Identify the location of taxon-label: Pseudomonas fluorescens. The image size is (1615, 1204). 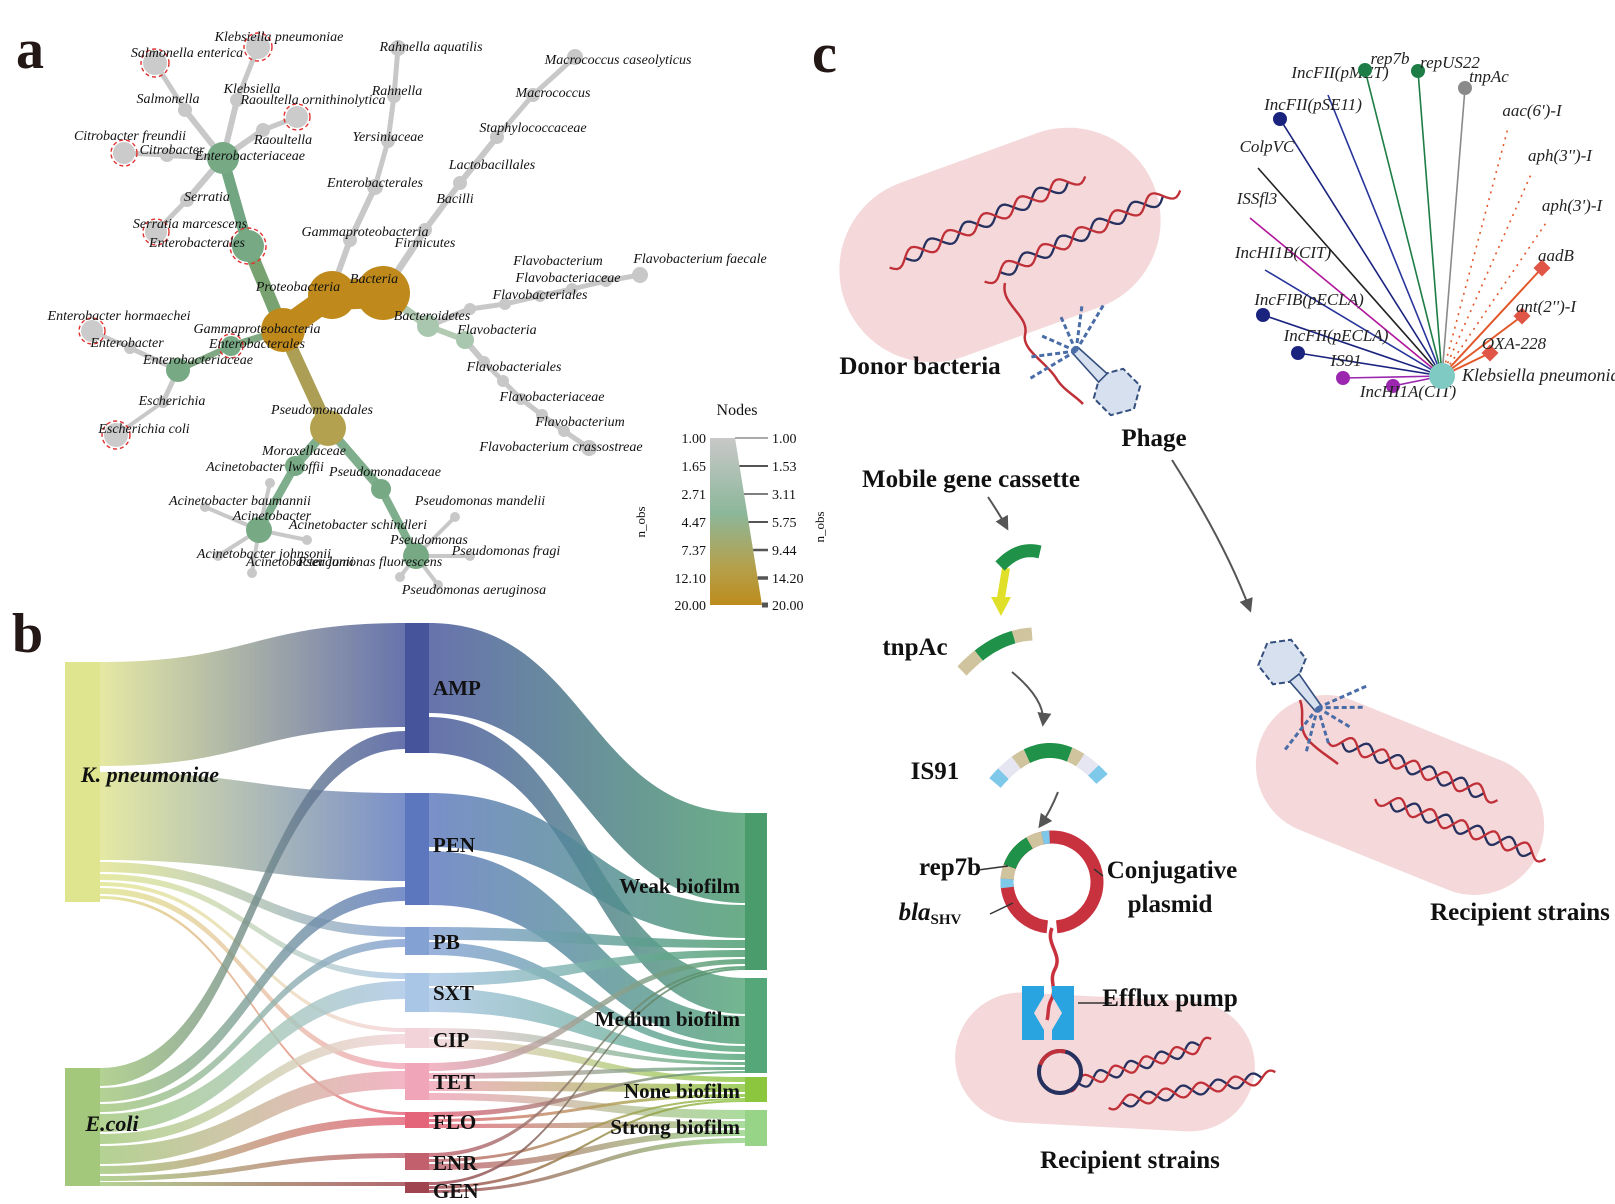
(370, 562).